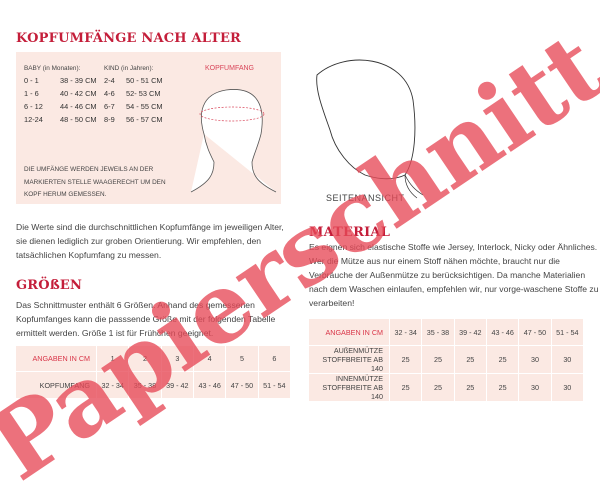  Describe the element at coordinates (144, 80) in the screenshot. I see `kind-row-value: 50 - 51 CM` at that location.